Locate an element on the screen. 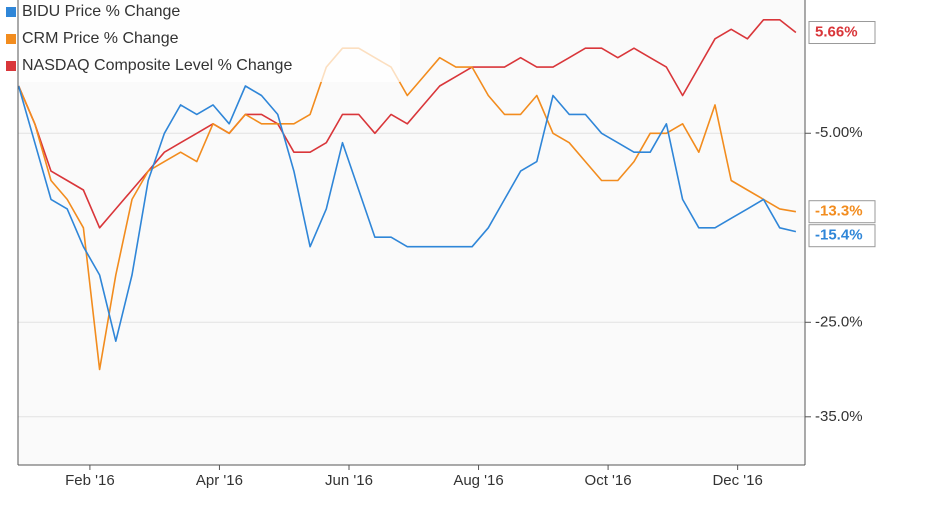  x-tick-label: Jun '16 is located at coordinates (349, 480).